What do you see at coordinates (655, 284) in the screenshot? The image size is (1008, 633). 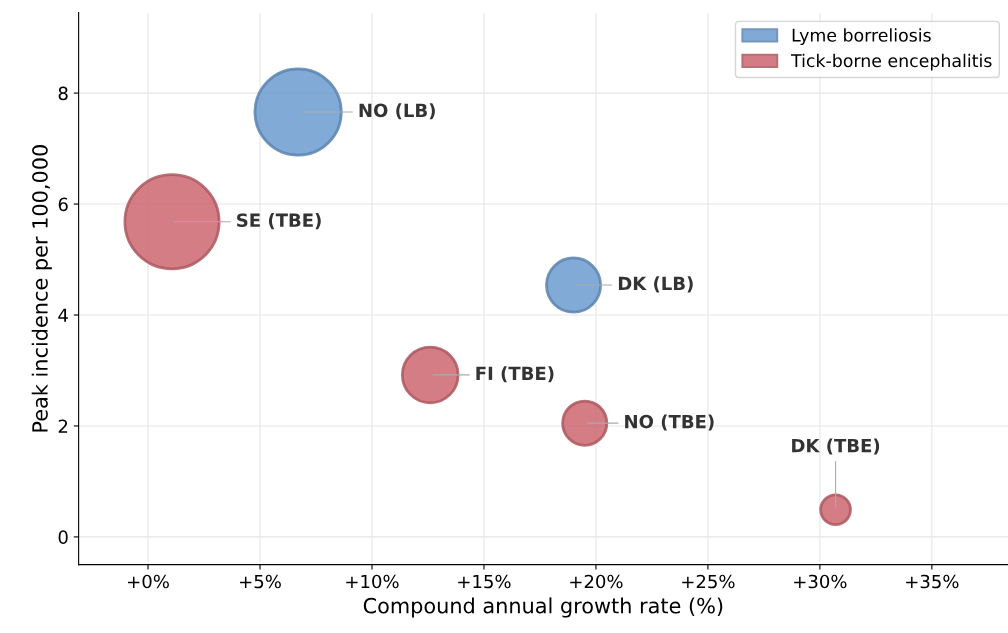 I see `annotation: DK (LB)` at bounding box center [655, 284].